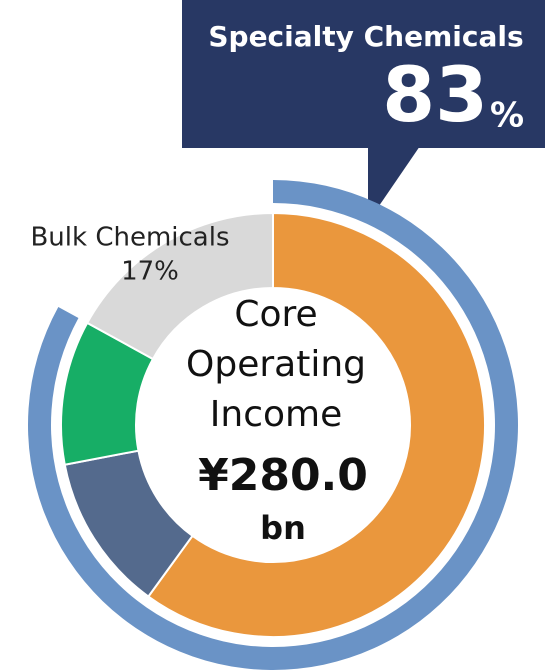  What do you see at coordinates (129, 238) in the screenshot?
I see `segment-label: Bulk Chemicals` at bounding box center [129, 238].